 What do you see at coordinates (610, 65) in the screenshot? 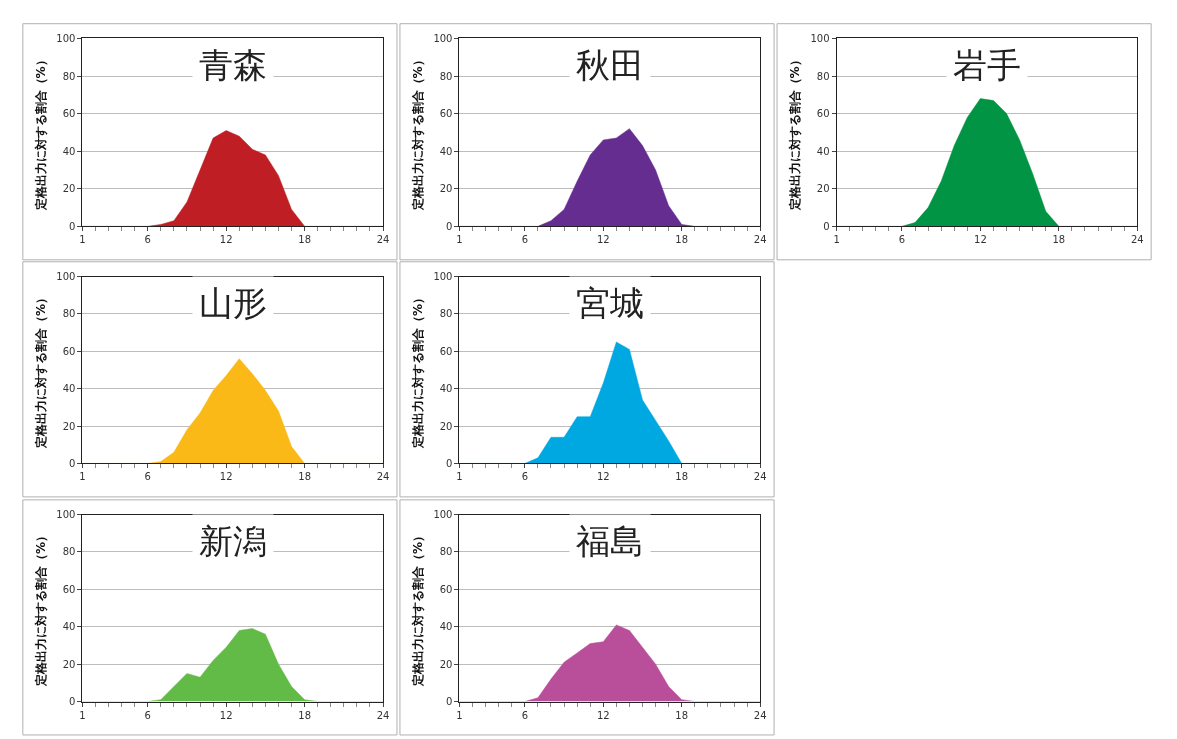
I see `chart-title: 秋田` at bounding box center [610, 65].